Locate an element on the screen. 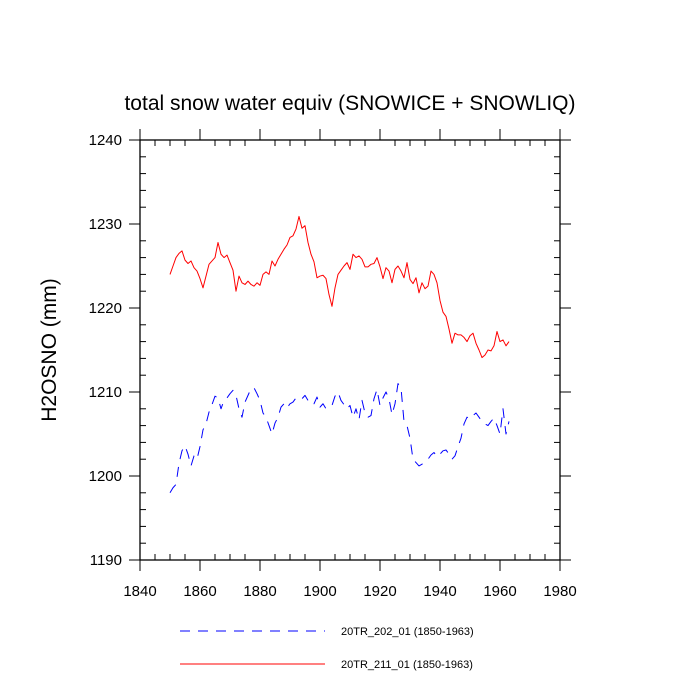  x-tick-label: 1920 is located at coordinates (379, 591).